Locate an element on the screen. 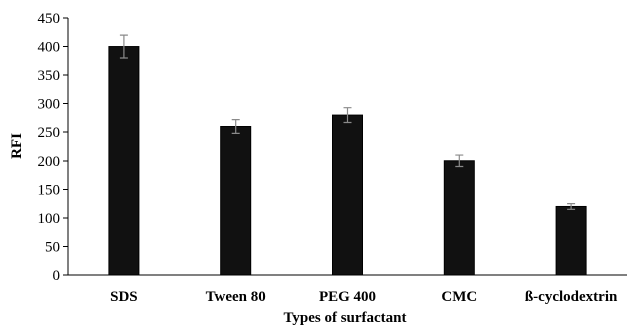 The height and width of the screenshot is (325, 629). y-axis-title: RFI is located at coordinates (17, 146).